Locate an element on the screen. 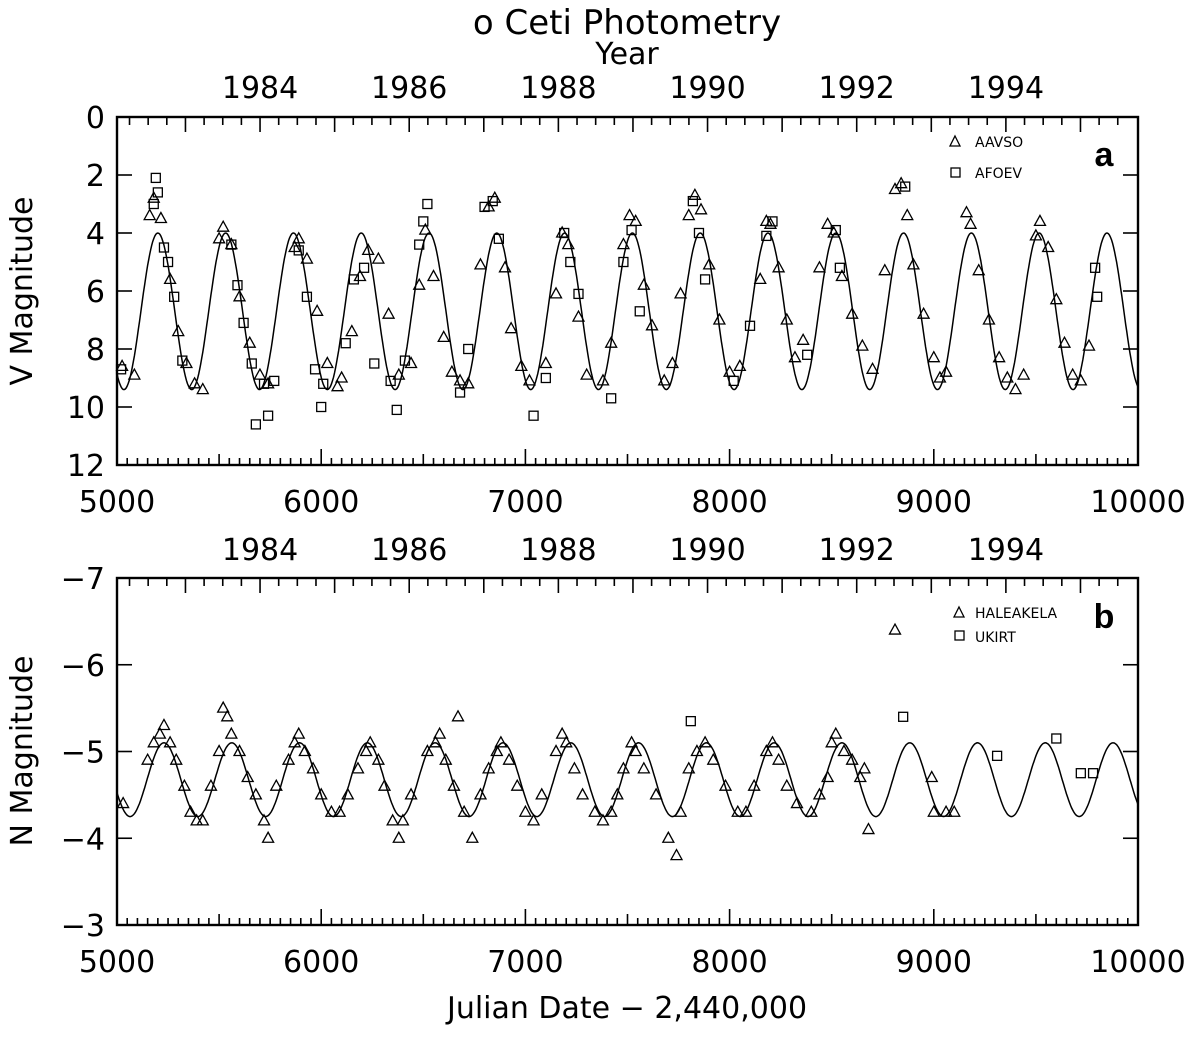  legend-square-marker is located at coordinates (955, 172).